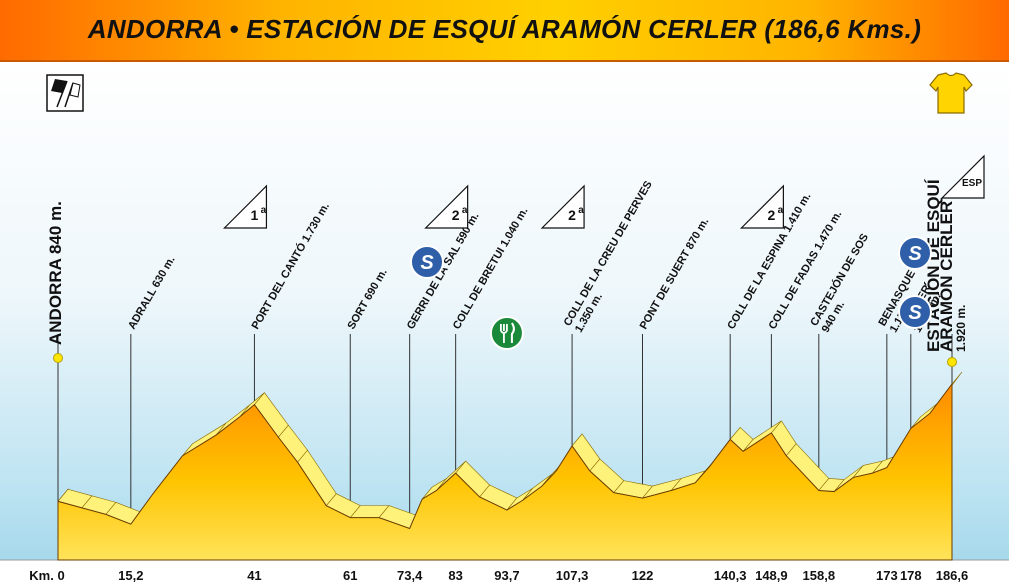  What do you see at coordinates (130, 575) in the screenshot?
I see `km-tick-label: 15,2` at bounding box center [130, 575].